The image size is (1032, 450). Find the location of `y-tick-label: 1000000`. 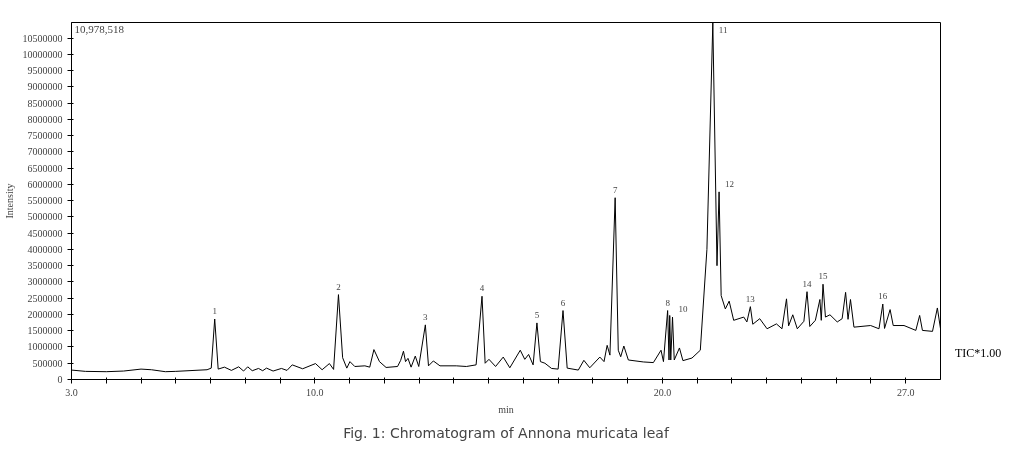

y-tick-label: 1000000 is located at coordinates (45, 347).